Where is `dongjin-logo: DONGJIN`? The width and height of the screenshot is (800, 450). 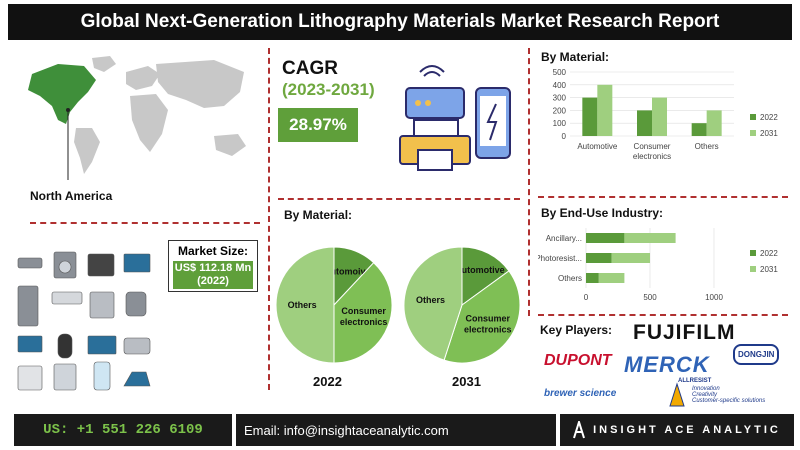
dongjin-logo: DONGJIN is located at coordinates (756, 354).